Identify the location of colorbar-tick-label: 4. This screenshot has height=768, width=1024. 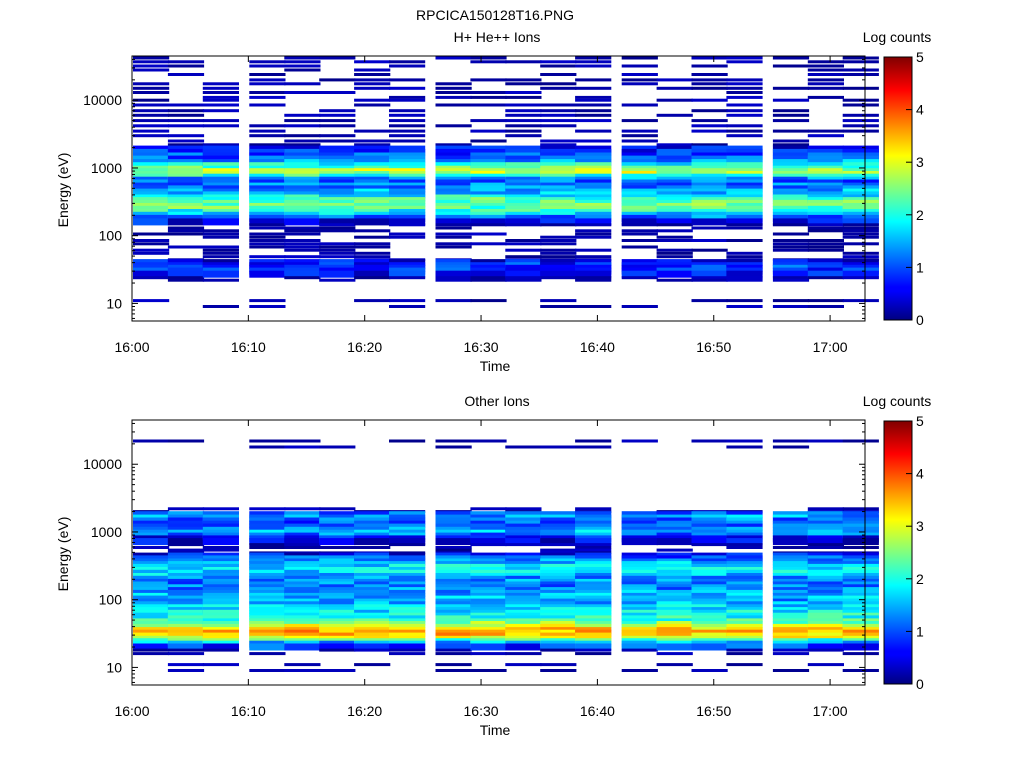
(920, 110).